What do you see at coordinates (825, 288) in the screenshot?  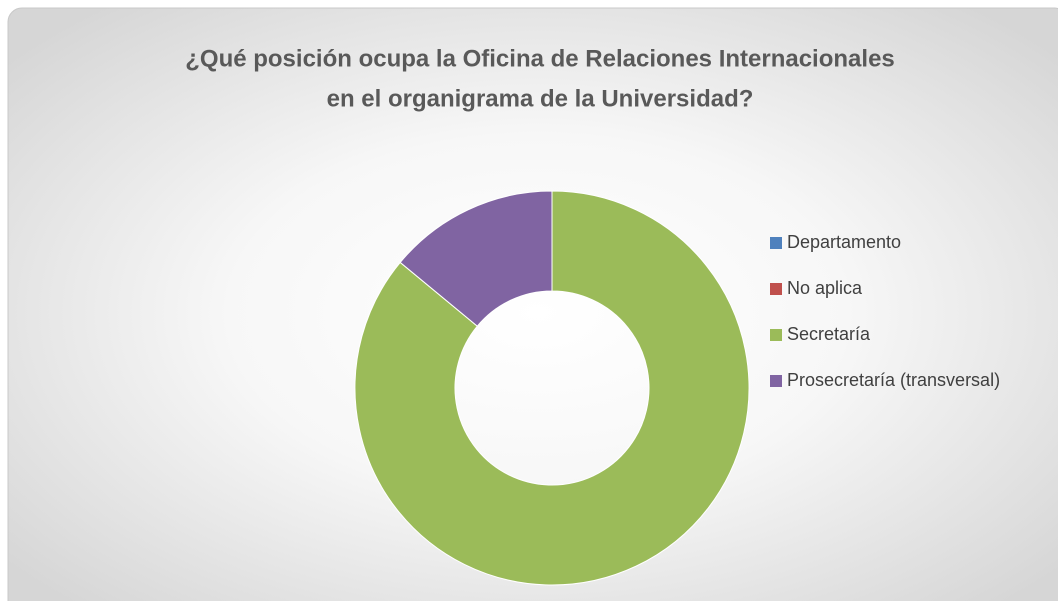 I see `legend-label: No aplica` at bounding box center [825, 288].